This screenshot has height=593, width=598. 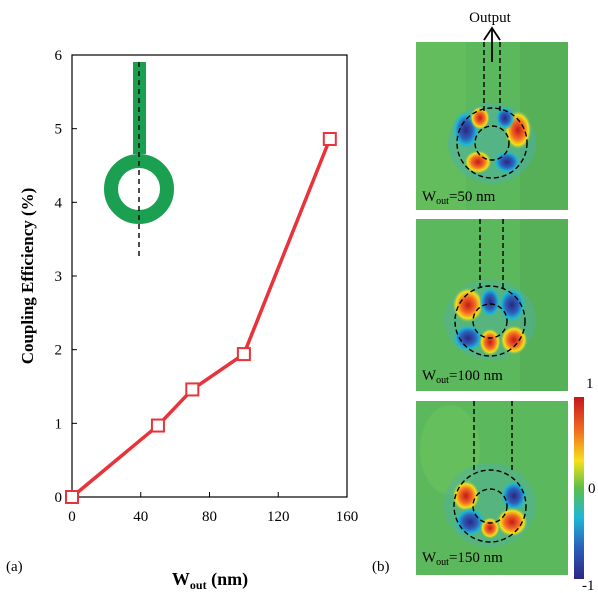 I want to click on y-axis-label: Coupling Efficiency (%), so click(x=27, y=276).